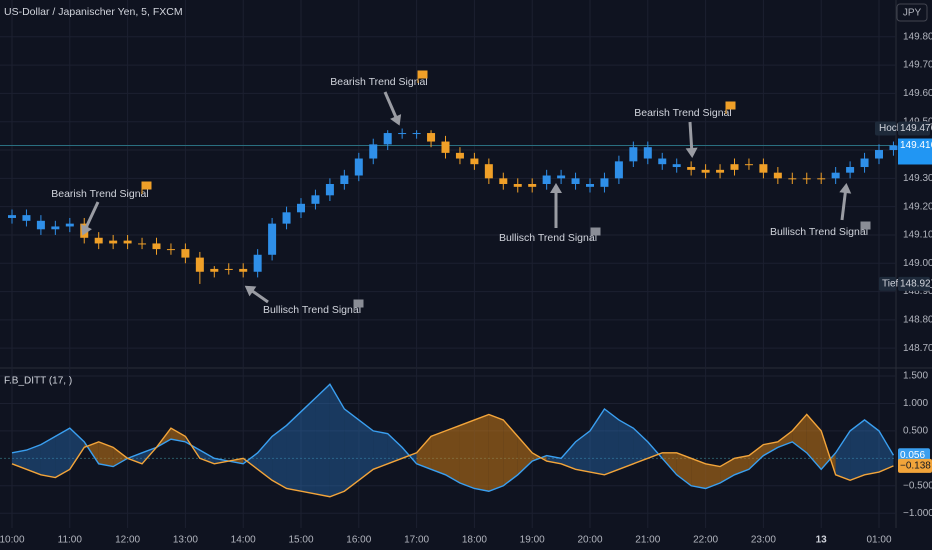 The width and height of the screenshot is (932, 550). Describe the element at coordinates (915, 403) in the screenshot. I see `y-tick-label: 1.000` at that location.